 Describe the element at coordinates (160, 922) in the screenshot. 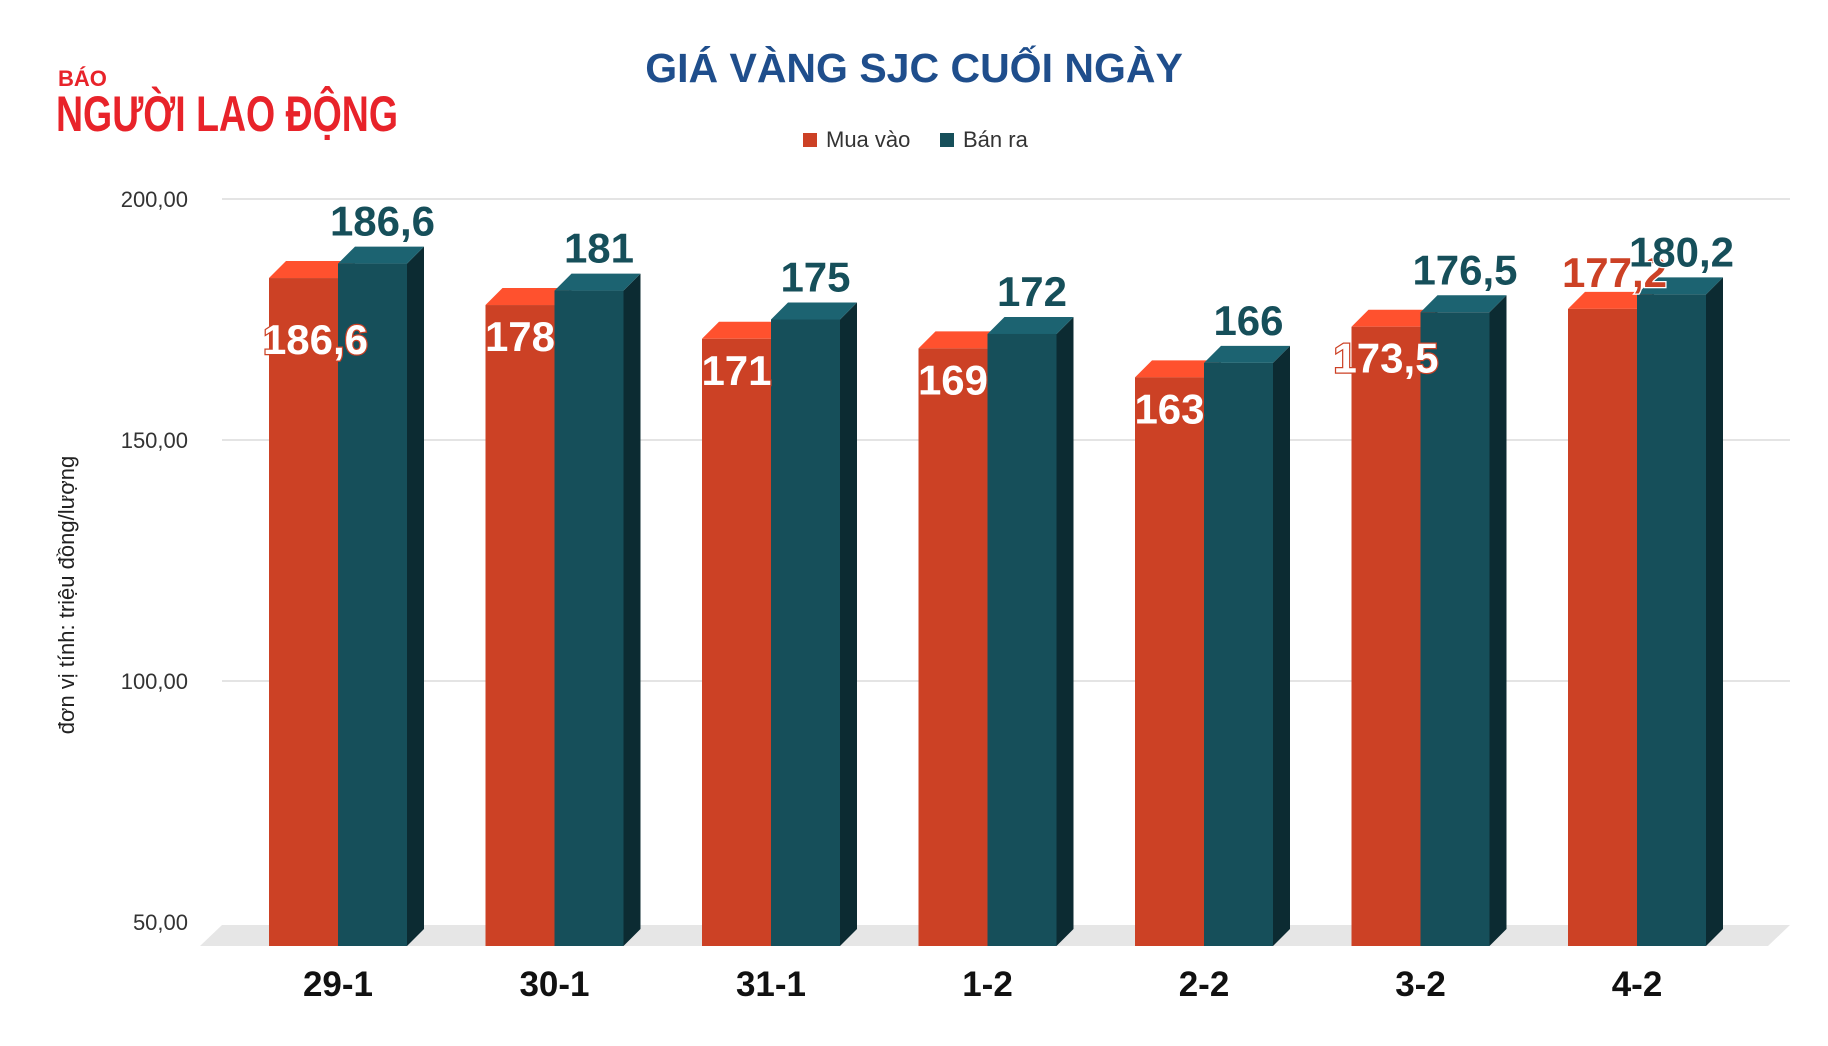

I see `y-tick-label: 50,00` at that location.